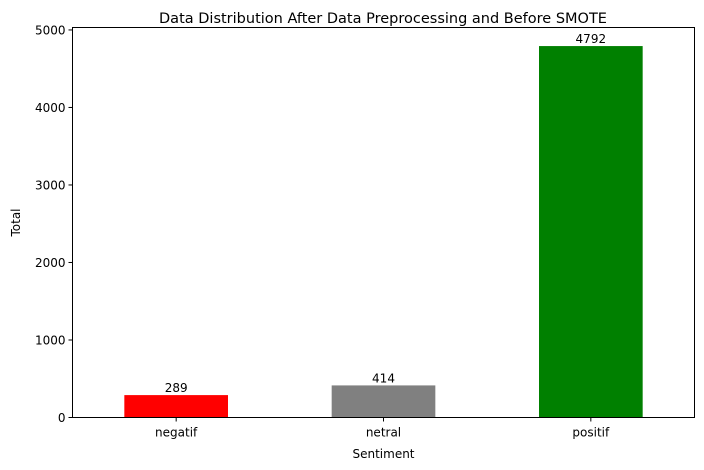 The height and width of the screenshot is (470, 704). I want to click on x-tick-label-negatif: negatif, so click(176, 433).